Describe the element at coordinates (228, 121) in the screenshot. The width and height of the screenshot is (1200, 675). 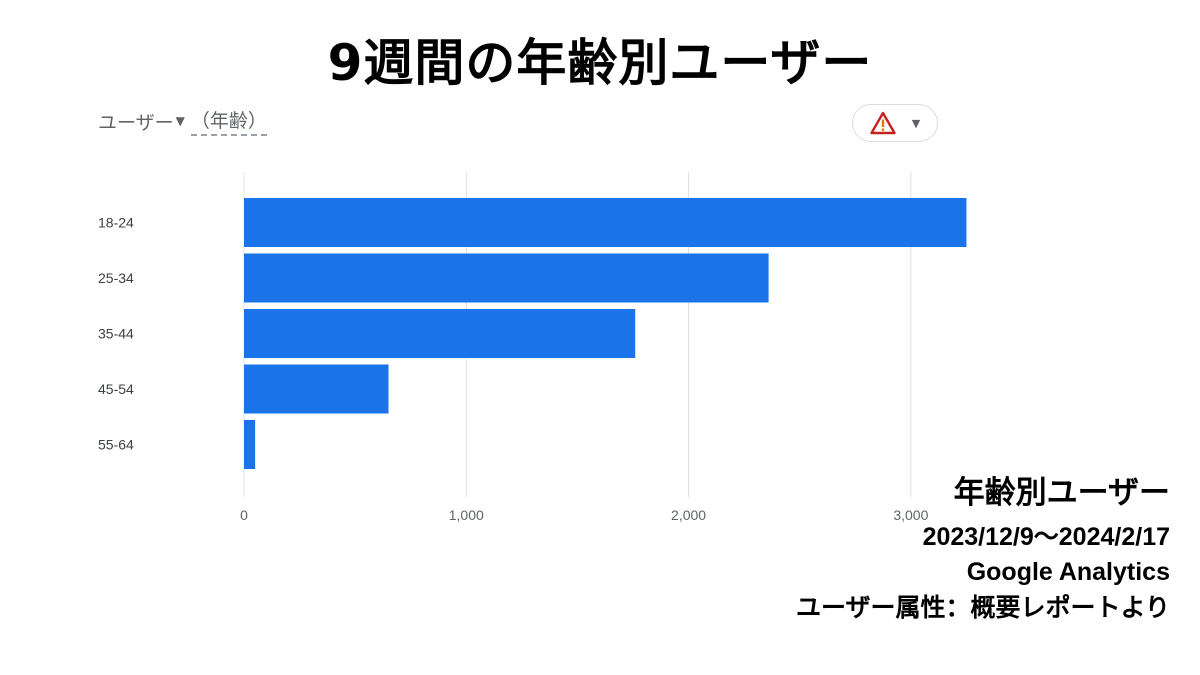
I see `dimension-label: （年齢）` at that location.